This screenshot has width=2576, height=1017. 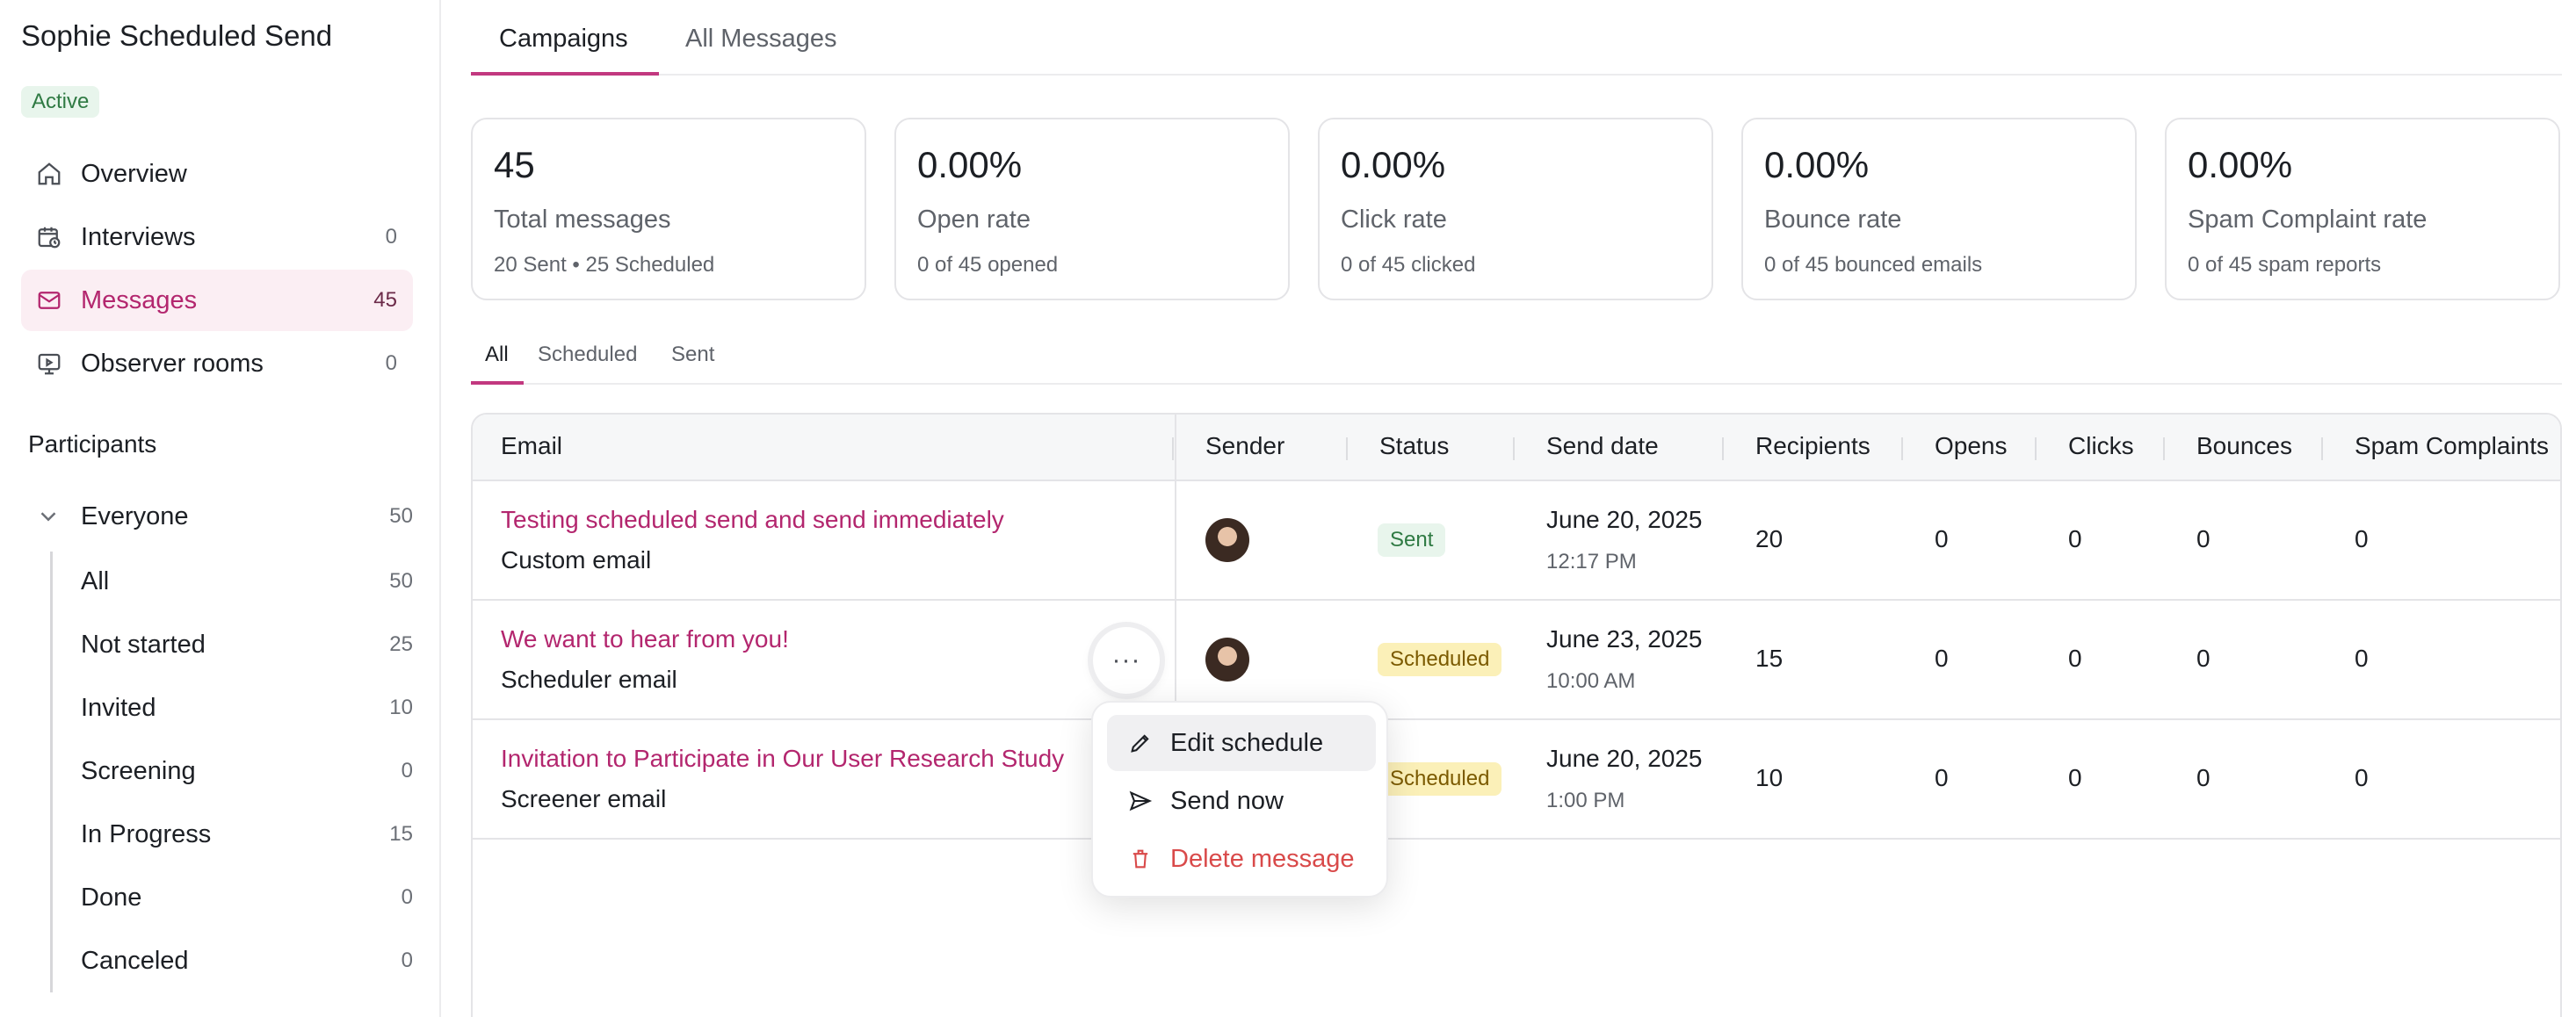 What do you see at coordinates (135, 961) in the screenshot?
I see `filter-label: Canceled` at bounding box center [135, 961].